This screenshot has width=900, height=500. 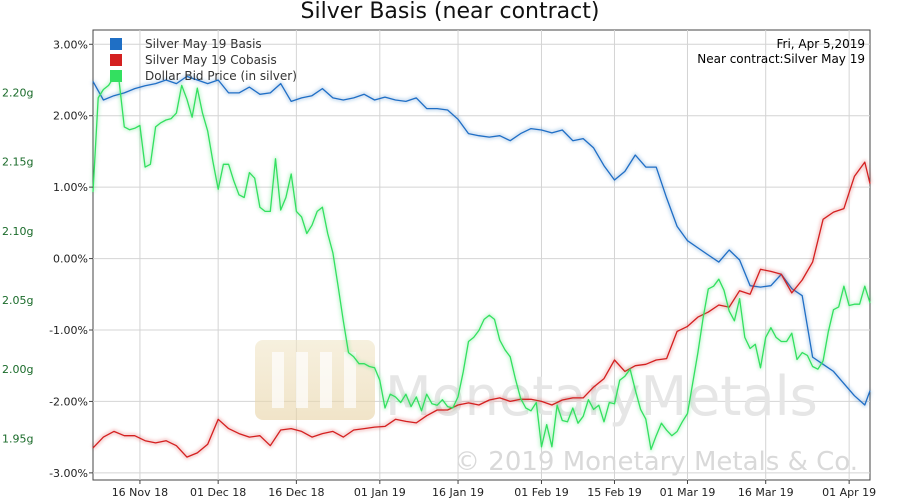 What do you see at coordinates (68, 330) in the screenshot?
I see `left-tick-label: -1.00%` at bounding box center [68, 330].